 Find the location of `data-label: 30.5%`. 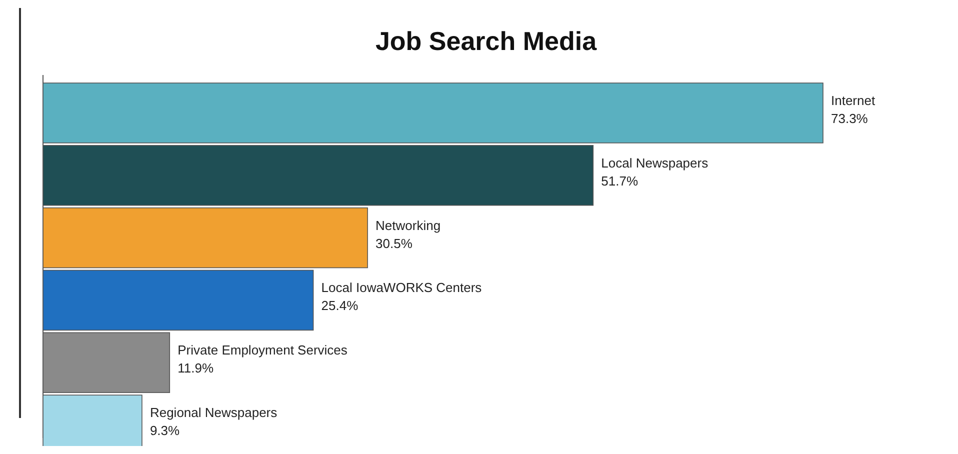

data-label: 30.5% is located at coordinates (394, 243).